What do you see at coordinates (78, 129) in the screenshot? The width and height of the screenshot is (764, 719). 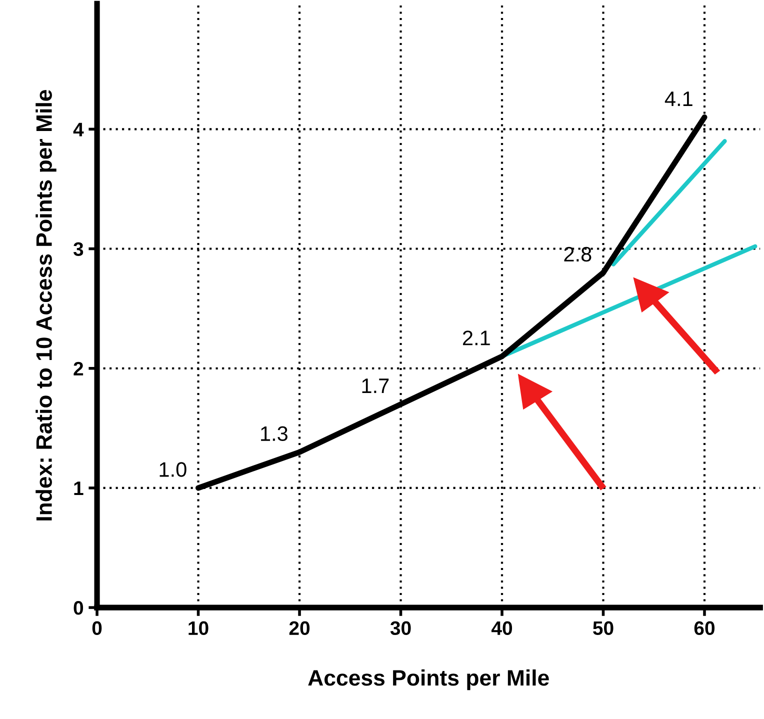 I see `y-tick-label: 4` at bounding box center [78, 129].